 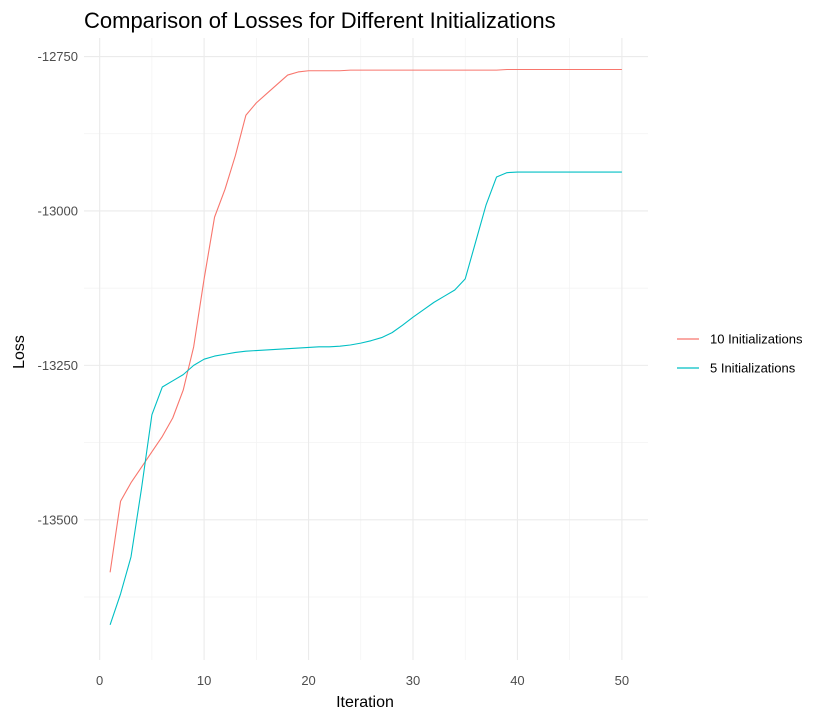 What do you see at coordinates (19, 352) in the screenshot?
I see `y-axis-title: Loss` at bounding box center [19, 352].